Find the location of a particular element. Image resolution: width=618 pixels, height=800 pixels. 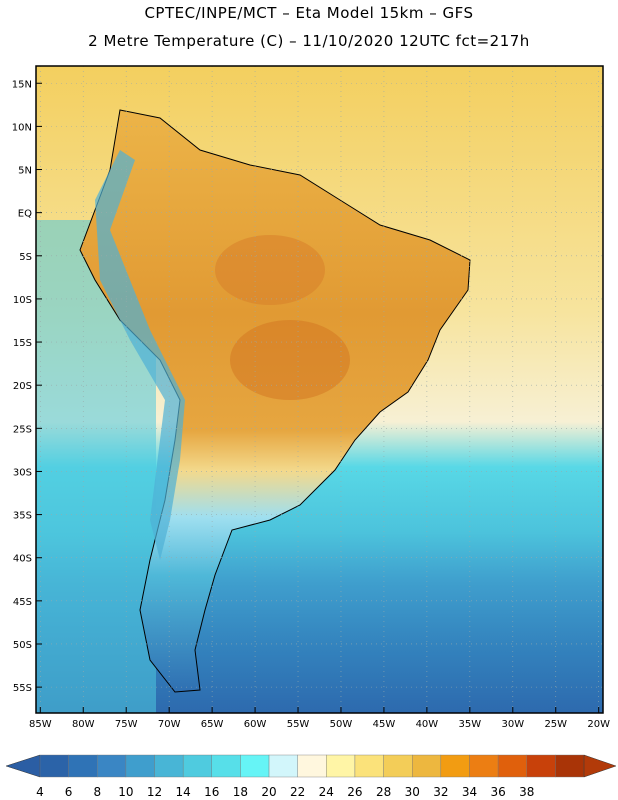

lon-tick-label: 60W is located at coordinates (255, 724).